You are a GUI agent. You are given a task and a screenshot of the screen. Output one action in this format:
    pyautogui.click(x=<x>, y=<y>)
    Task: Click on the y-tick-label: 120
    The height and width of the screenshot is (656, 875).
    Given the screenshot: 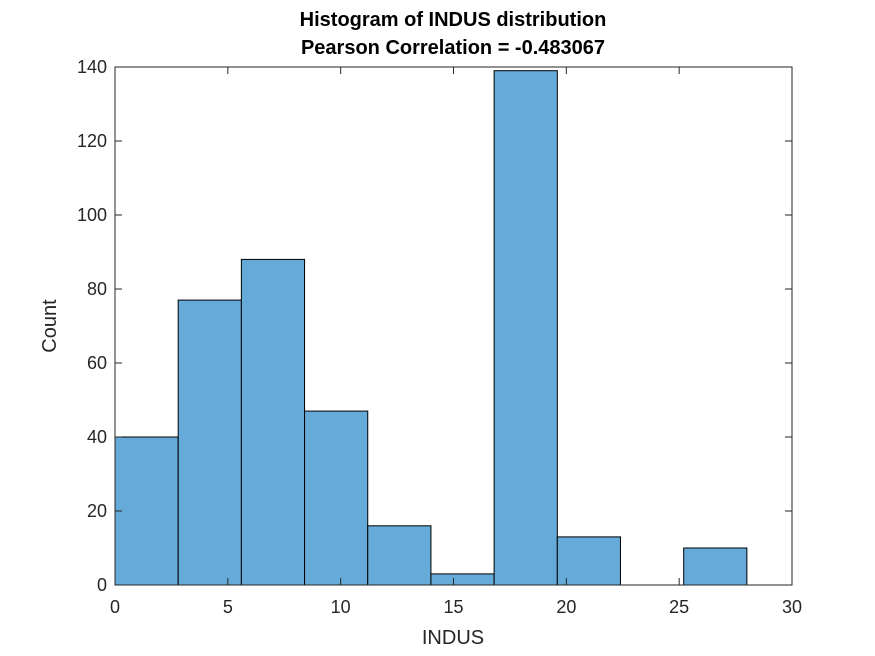 What is the action you would take?
    pyautogui.click(x=92, y=141)
    